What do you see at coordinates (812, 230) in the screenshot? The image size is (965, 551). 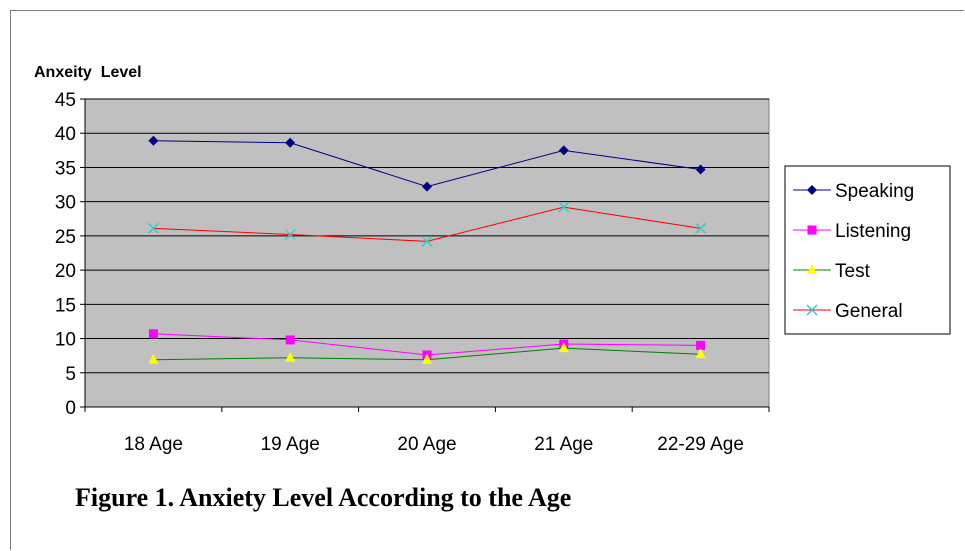 I see `legend-marker-listening` at bounding box center [812, 230].